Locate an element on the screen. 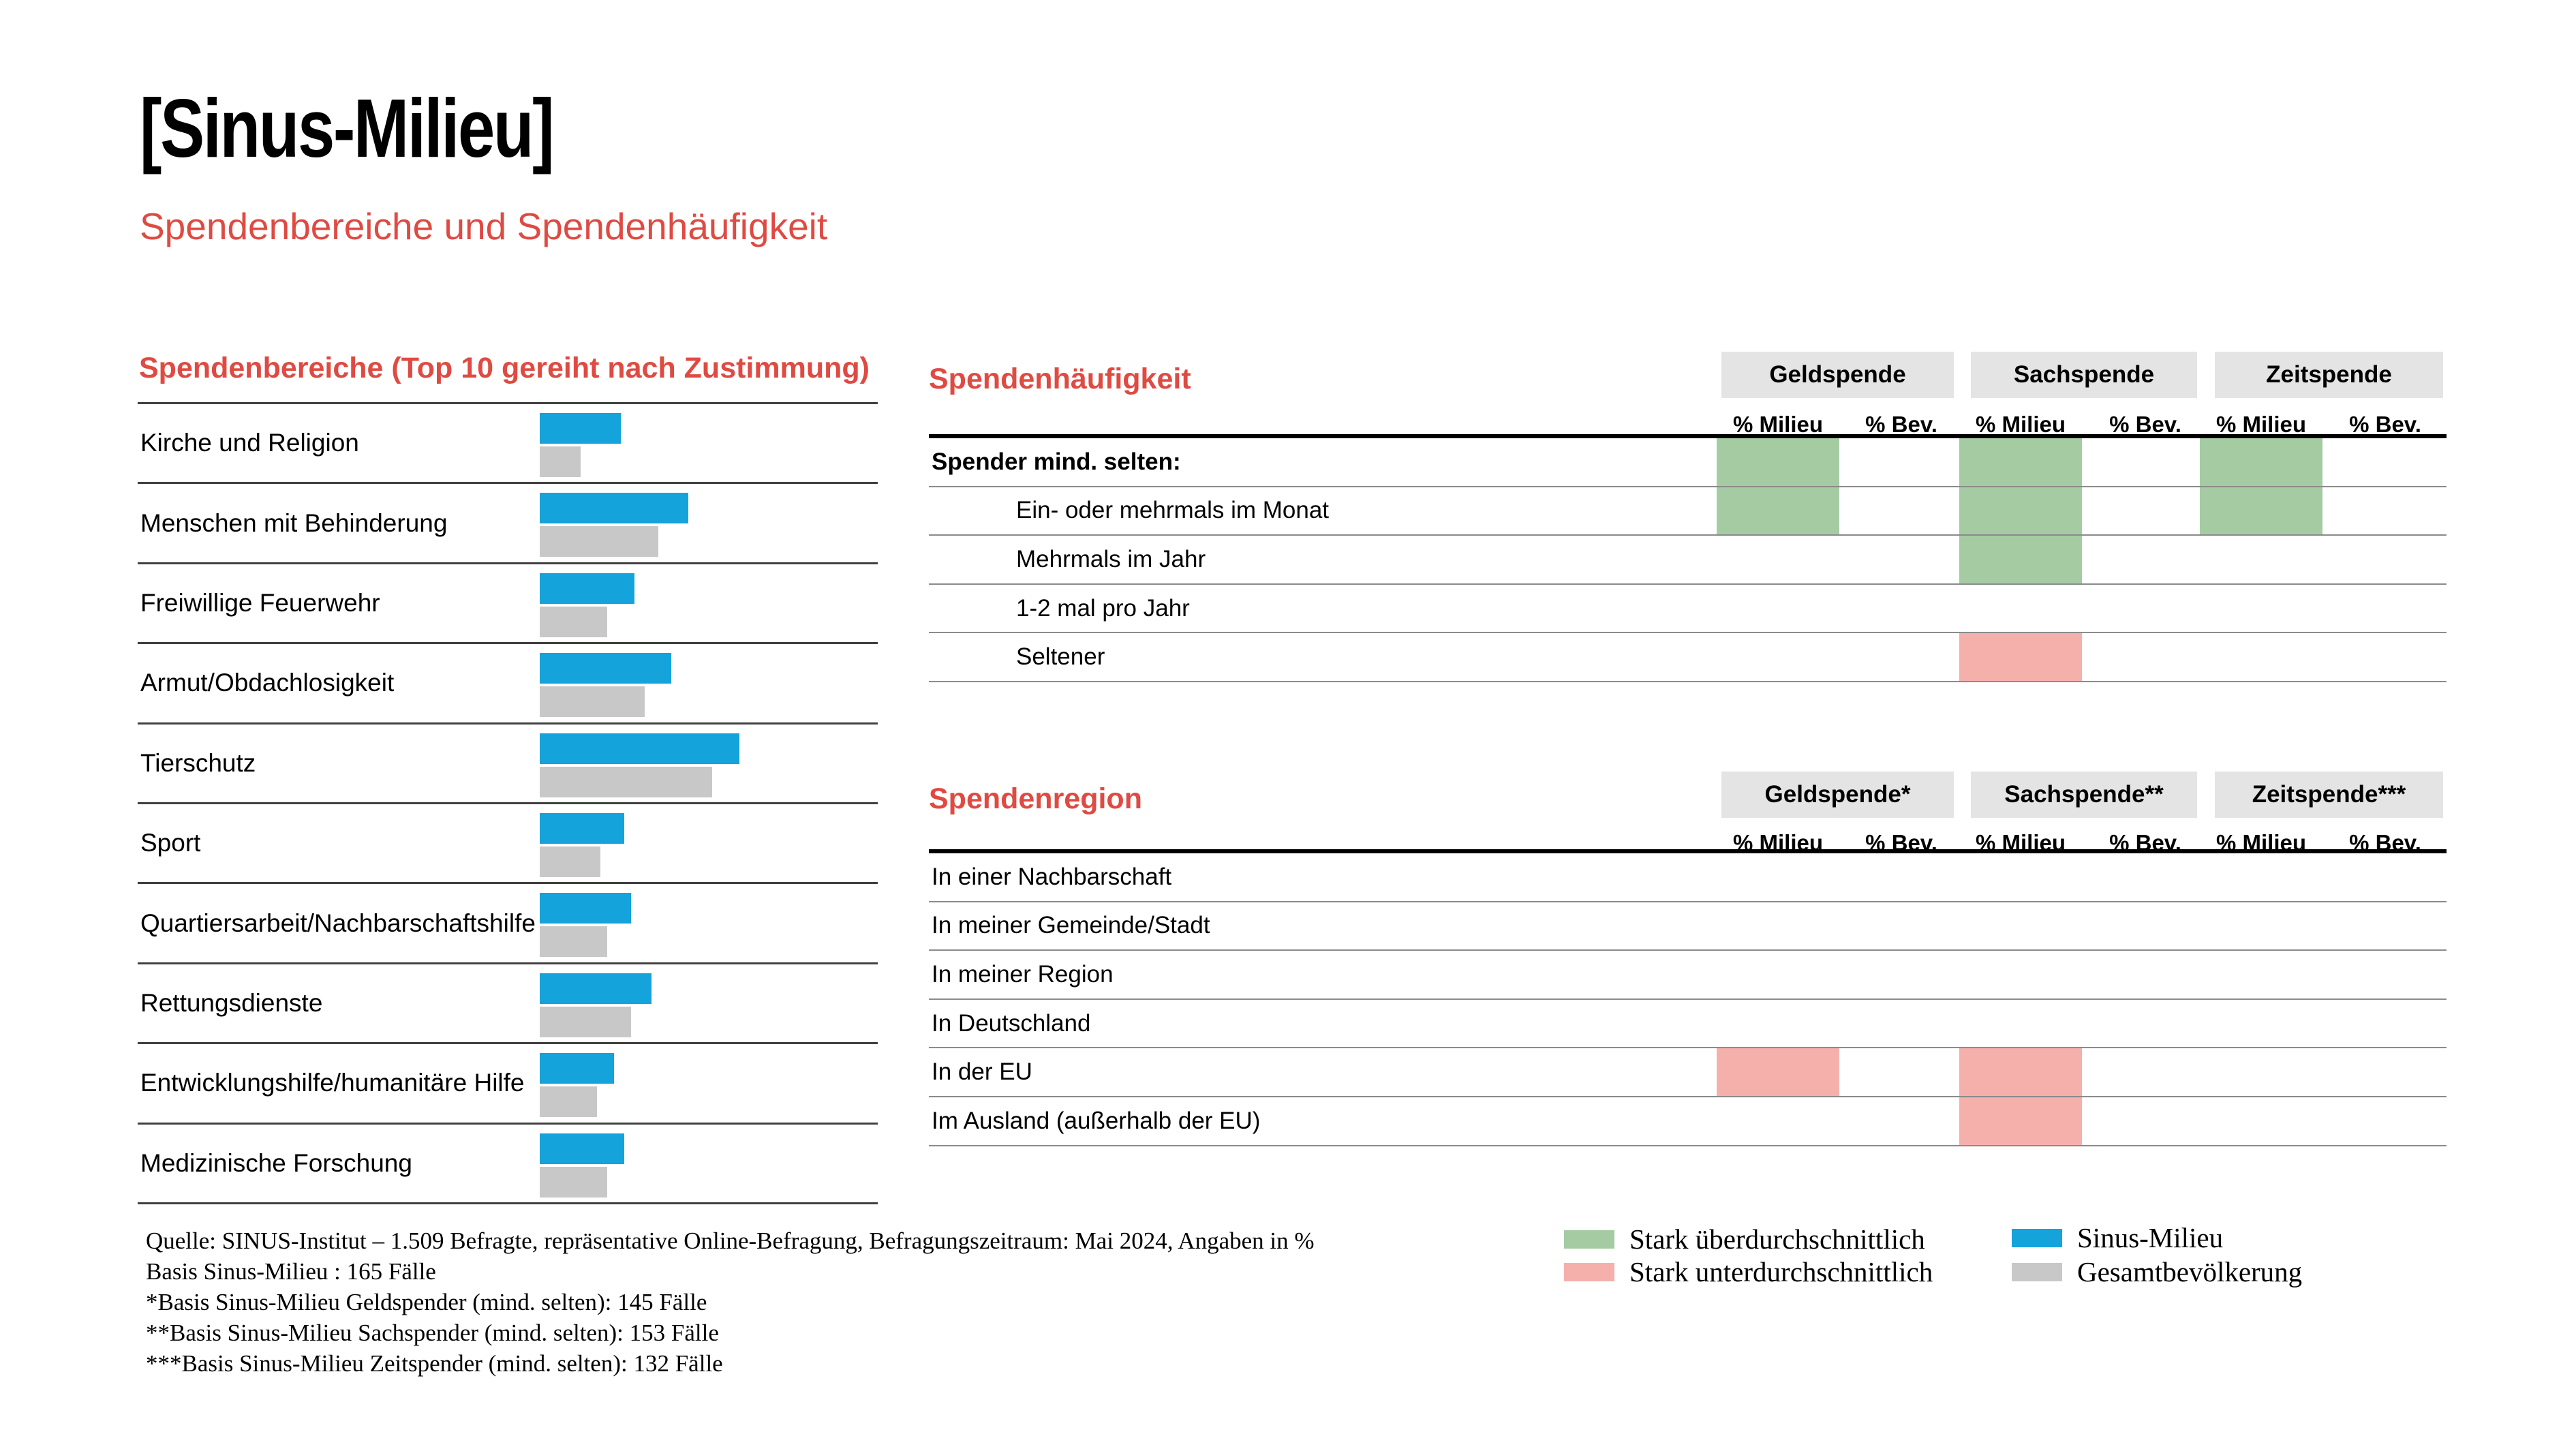 The width and height of the screenshot is (2576, 1449). bar-row: Freiwillige Feuerwehr is located at coordinates (508, 602).